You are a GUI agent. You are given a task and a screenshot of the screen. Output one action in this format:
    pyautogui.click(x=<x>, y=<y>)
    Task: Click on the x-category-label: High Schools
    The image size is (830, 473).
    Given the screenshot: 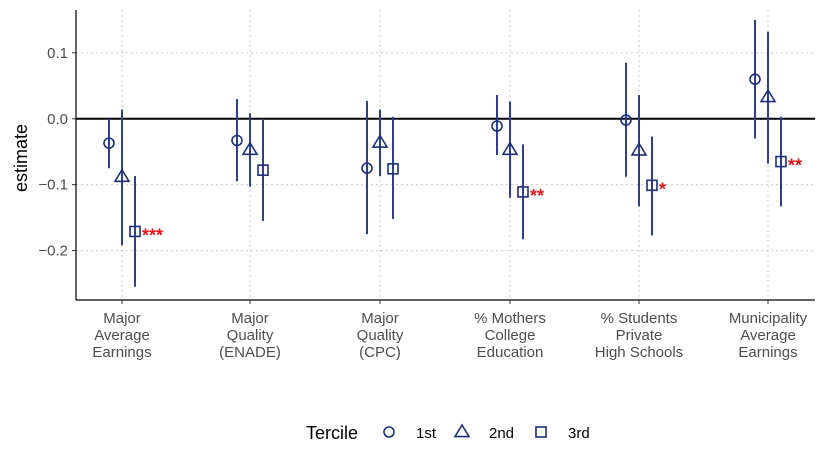 What is the action you would take?
    pyautogui.click(x=639, y=352)
    